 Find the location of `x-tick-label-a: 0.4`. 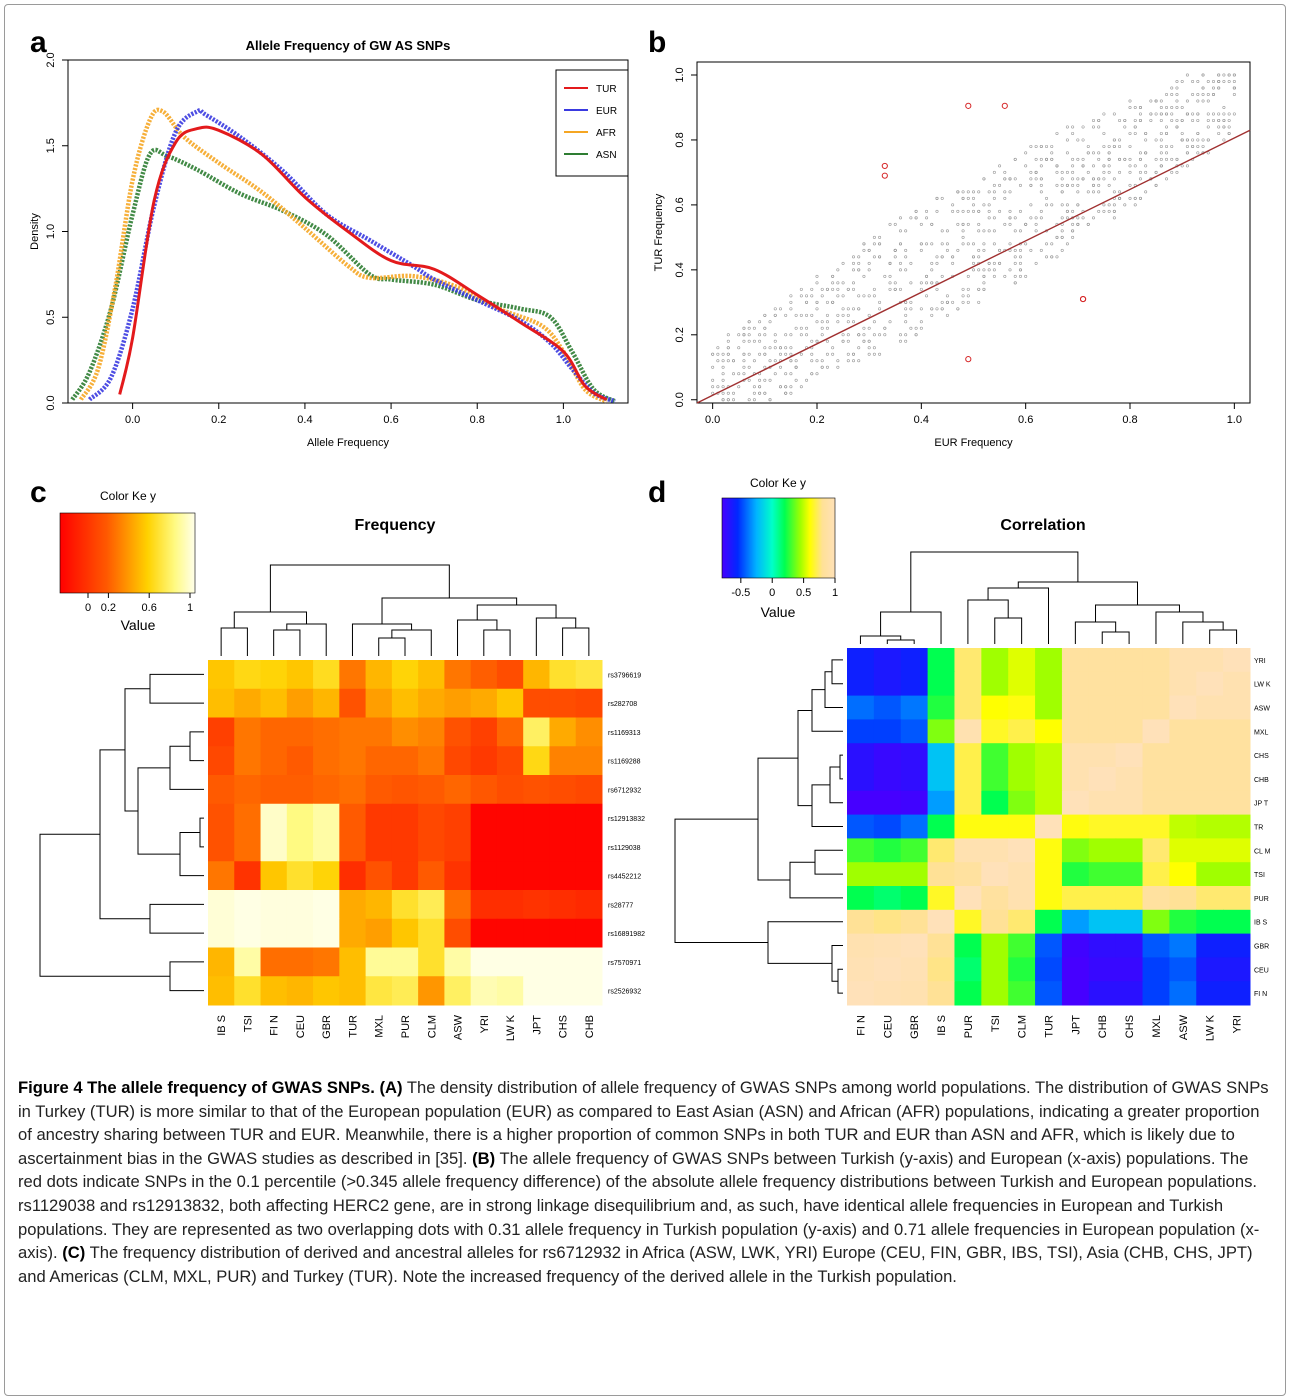

x-tick-label-a: 0.4 is located at coordinates (304, 420).